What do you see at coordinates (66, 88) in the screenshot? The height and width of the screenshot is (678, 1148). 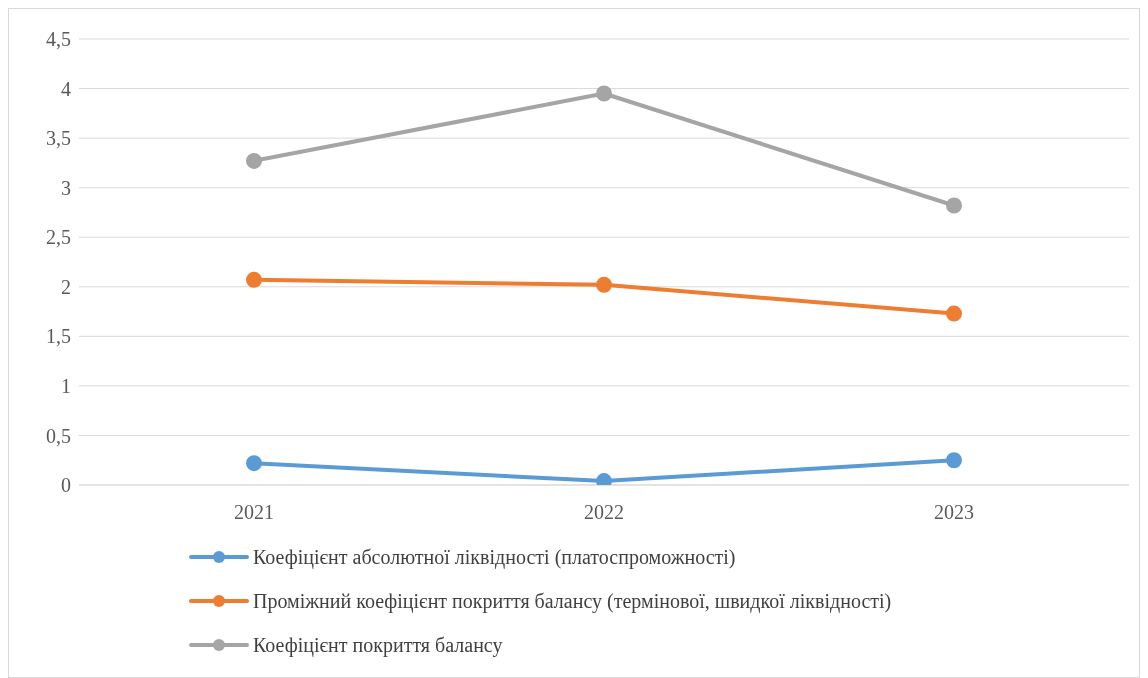 I see `y-tick-label: 4` at bounding box center [66, 88].